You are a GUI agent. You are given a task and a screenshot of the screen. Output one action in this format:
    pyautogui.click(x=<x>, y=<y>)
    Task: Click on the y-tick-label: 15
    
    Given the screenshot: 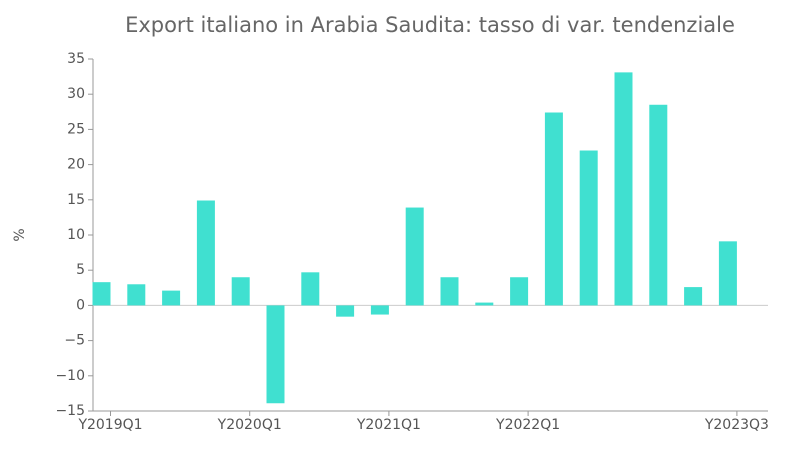 What is the action you would take?
    pyautogui.click(x=76, y=200)
    